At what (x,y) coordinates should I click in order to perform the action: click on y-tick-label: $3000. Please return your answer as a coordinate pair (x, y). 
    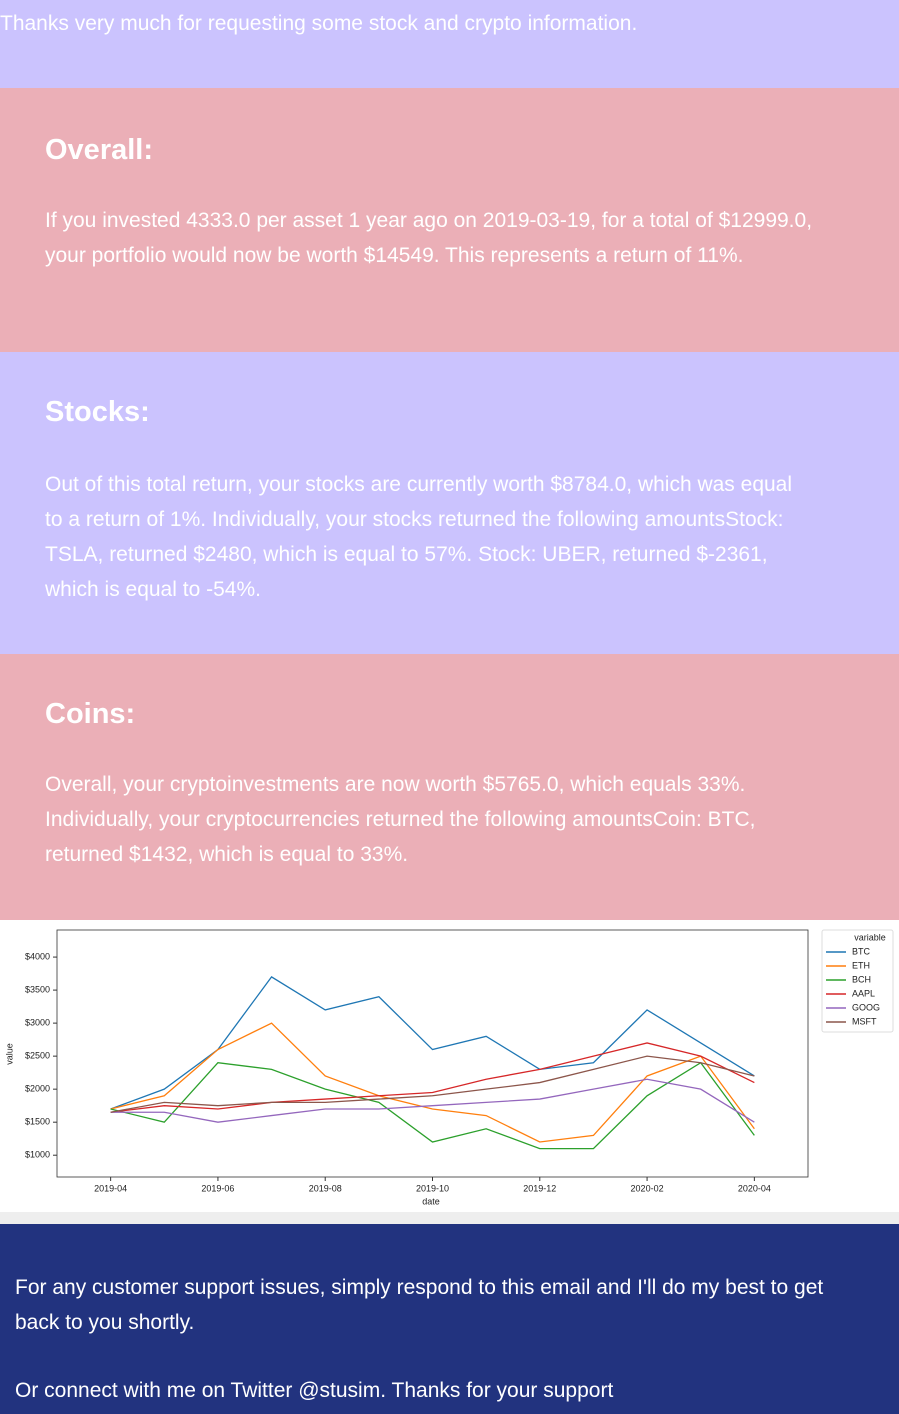
    Looking at the image, I should click on (37, 1022).